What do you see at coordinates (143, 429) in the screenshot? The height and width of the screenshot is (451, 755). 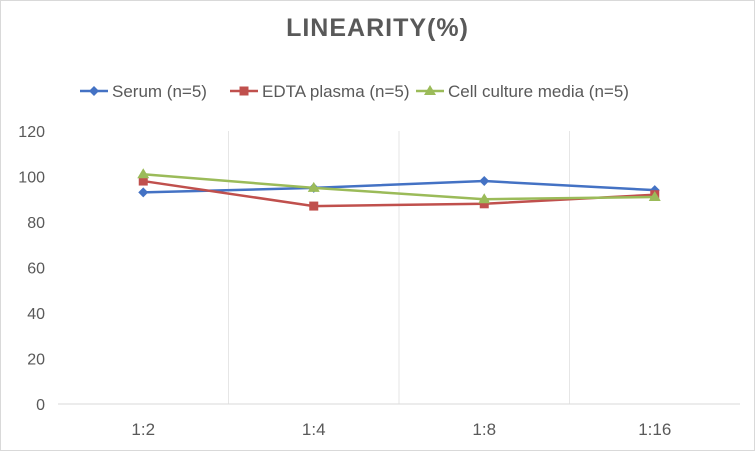 I see `x-tick-label: 1:2` at bounding box center [143, 429].